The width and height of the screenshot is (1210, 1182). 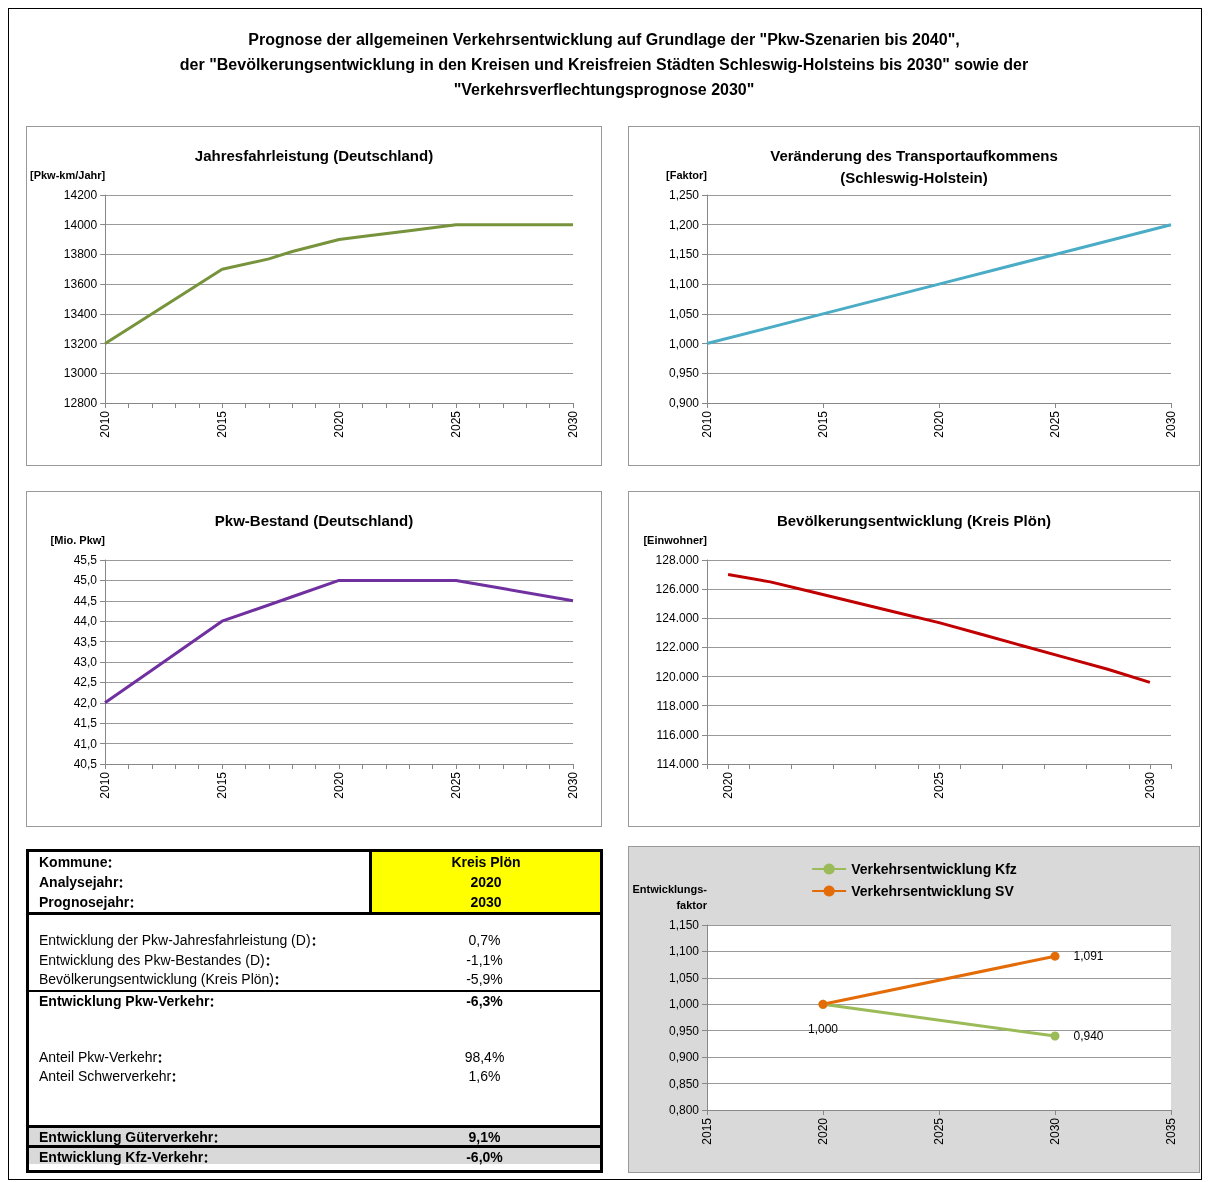 What do you see at coordinates (79, 882) in the screenshot?
I see `category-label: Analysejahr` at bounding box center [79, 882].